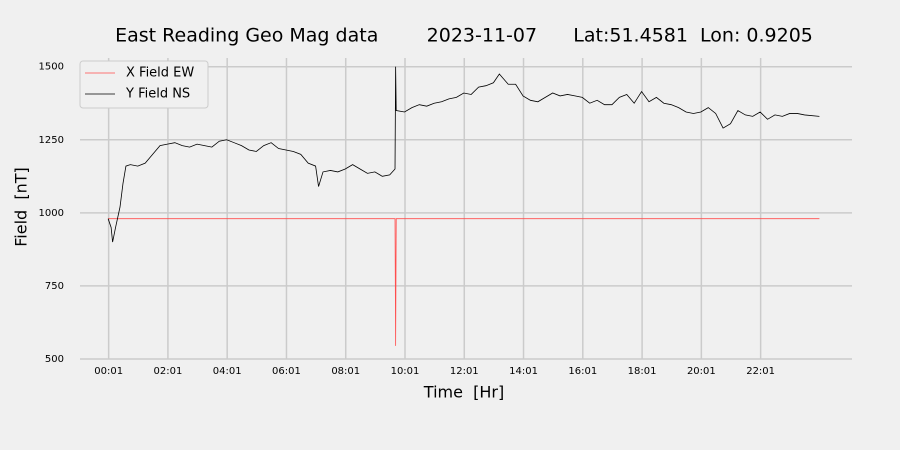 This screenshot has width=900, height=450. What do you see at coordinates (51, 140) in the screenshot?
I see `y-tick-label: 1250` at bounding box center [51, 140].